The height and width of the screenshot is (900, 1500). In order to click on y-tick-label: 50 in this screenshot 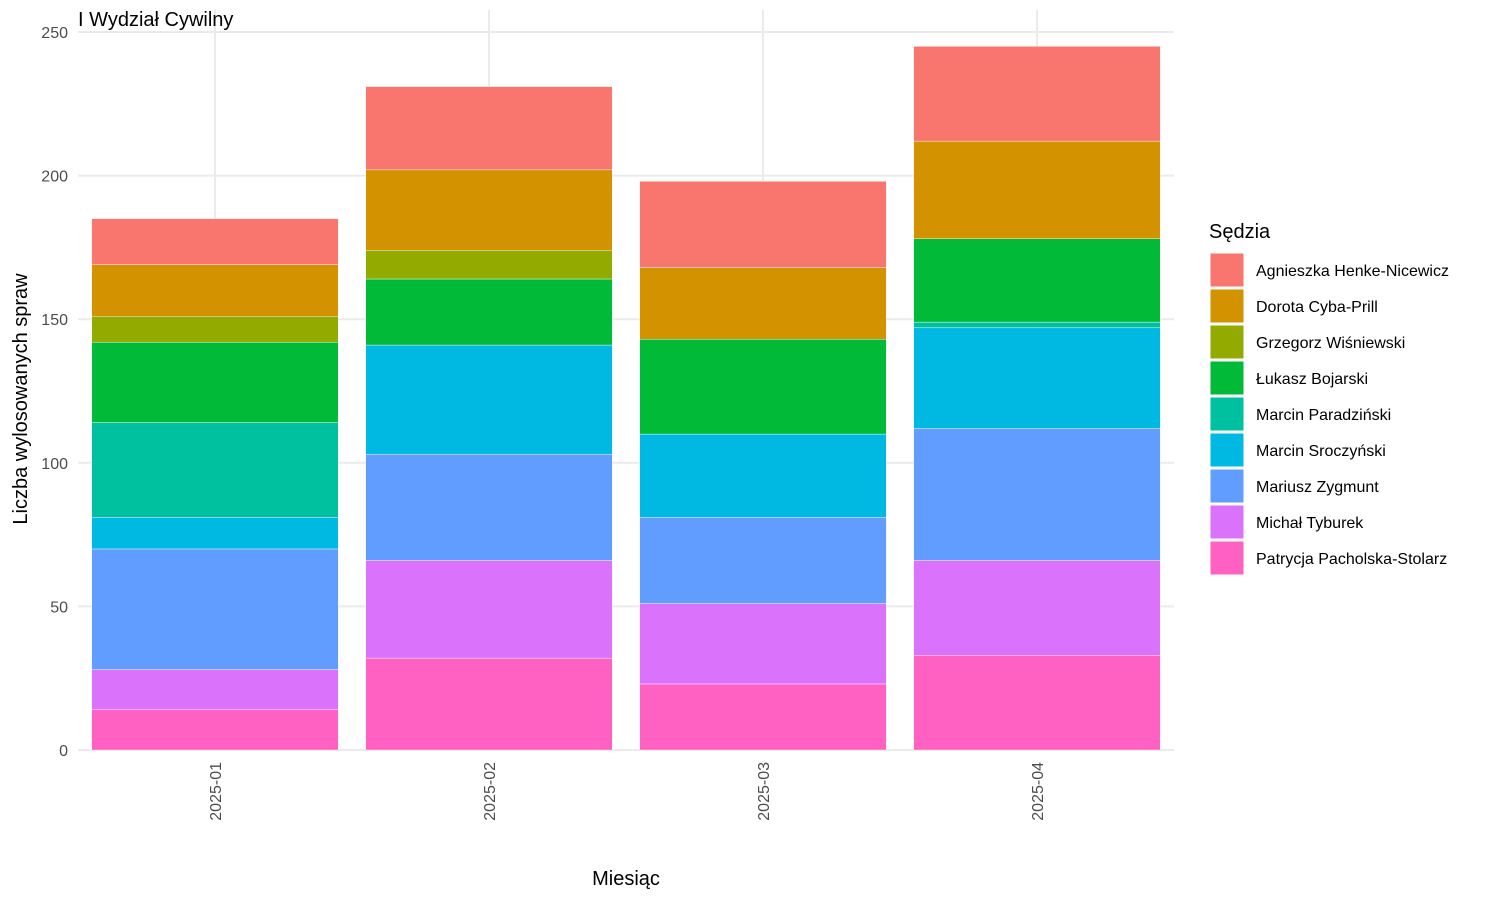, I will do `click(59, 607)`.